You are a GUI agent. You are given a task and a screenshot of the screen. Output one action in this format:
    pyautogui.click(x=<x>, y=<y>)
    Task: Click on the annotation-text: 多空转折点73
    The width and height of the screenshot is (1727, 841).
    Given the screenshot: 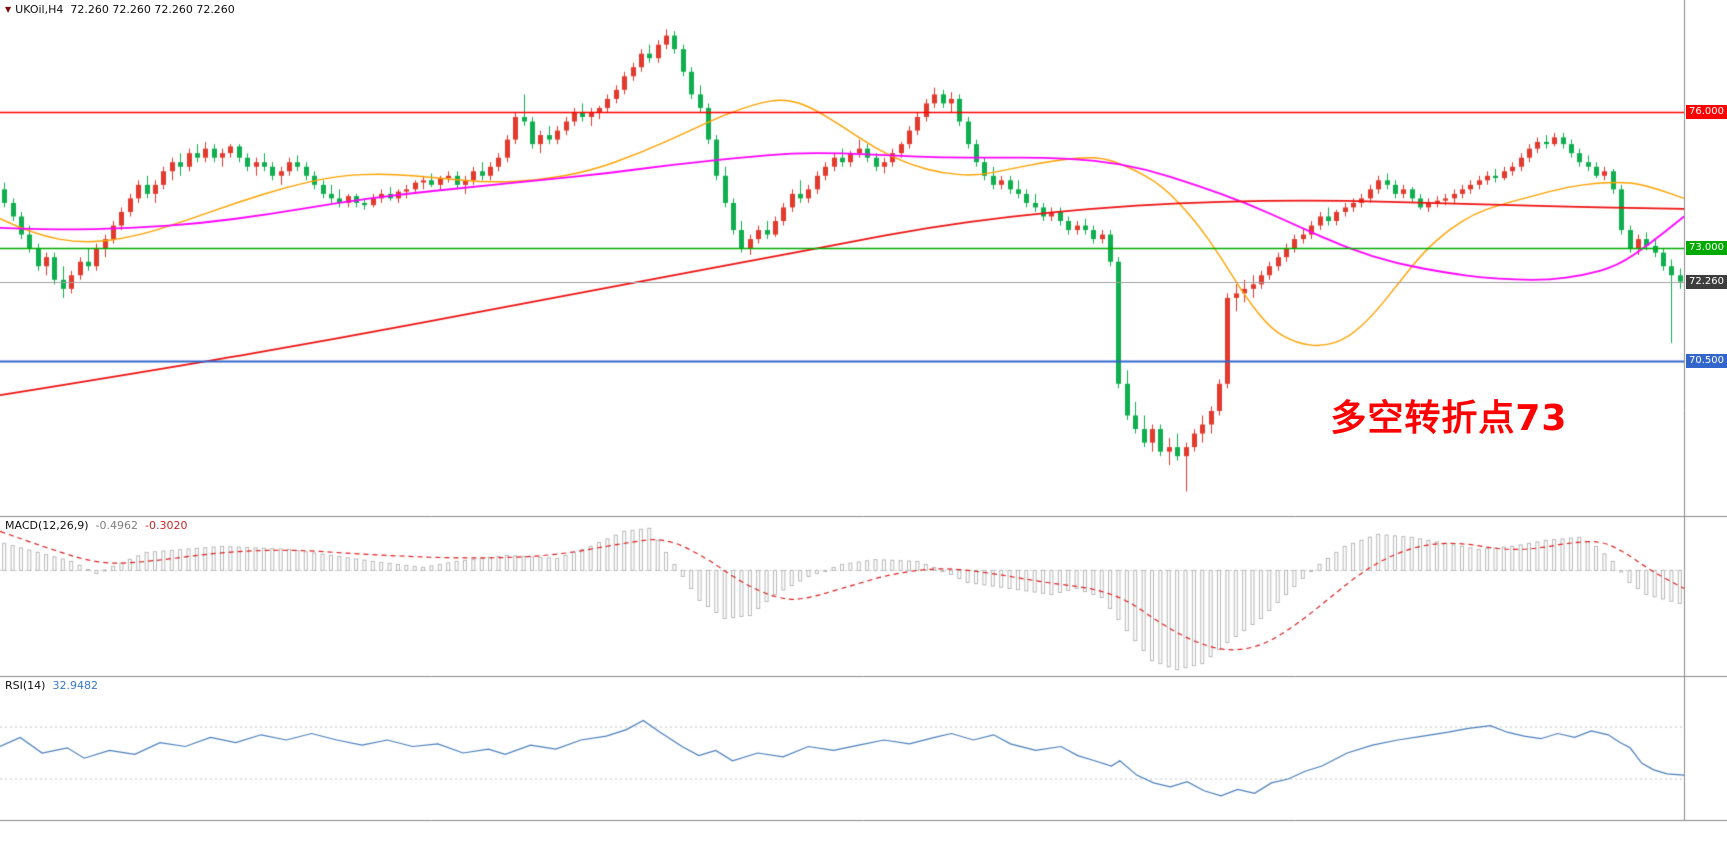 What is the action you would take?
    pyautogui.click(x=1449, y=419)
    